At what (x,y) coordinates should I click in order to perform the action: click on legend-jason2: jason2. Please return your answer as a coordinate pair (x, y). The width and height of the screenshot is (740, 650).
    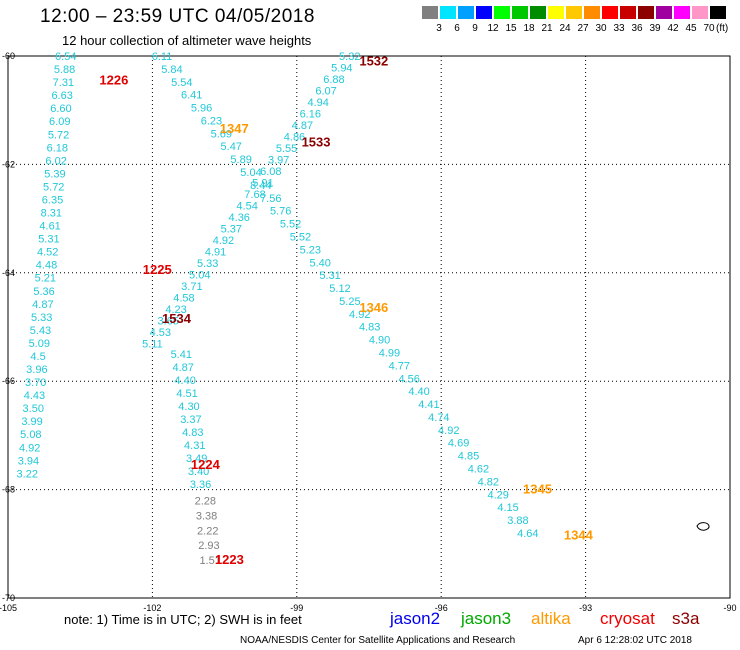
    Looking at the image, I should click on (415, 618).